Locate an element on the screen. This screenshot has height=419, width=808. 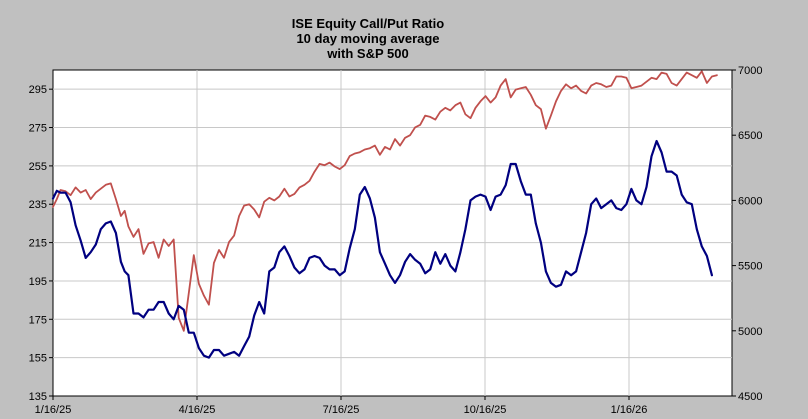
y-left-tick-label: 295 is located at coordinates (38, 90).